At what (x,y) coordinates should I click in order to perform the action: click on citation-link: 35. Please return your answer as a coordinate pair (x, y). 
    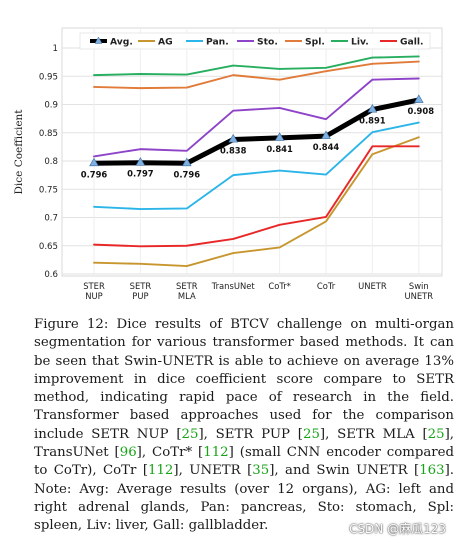
    Looking at the image, I should click on (261, 471).